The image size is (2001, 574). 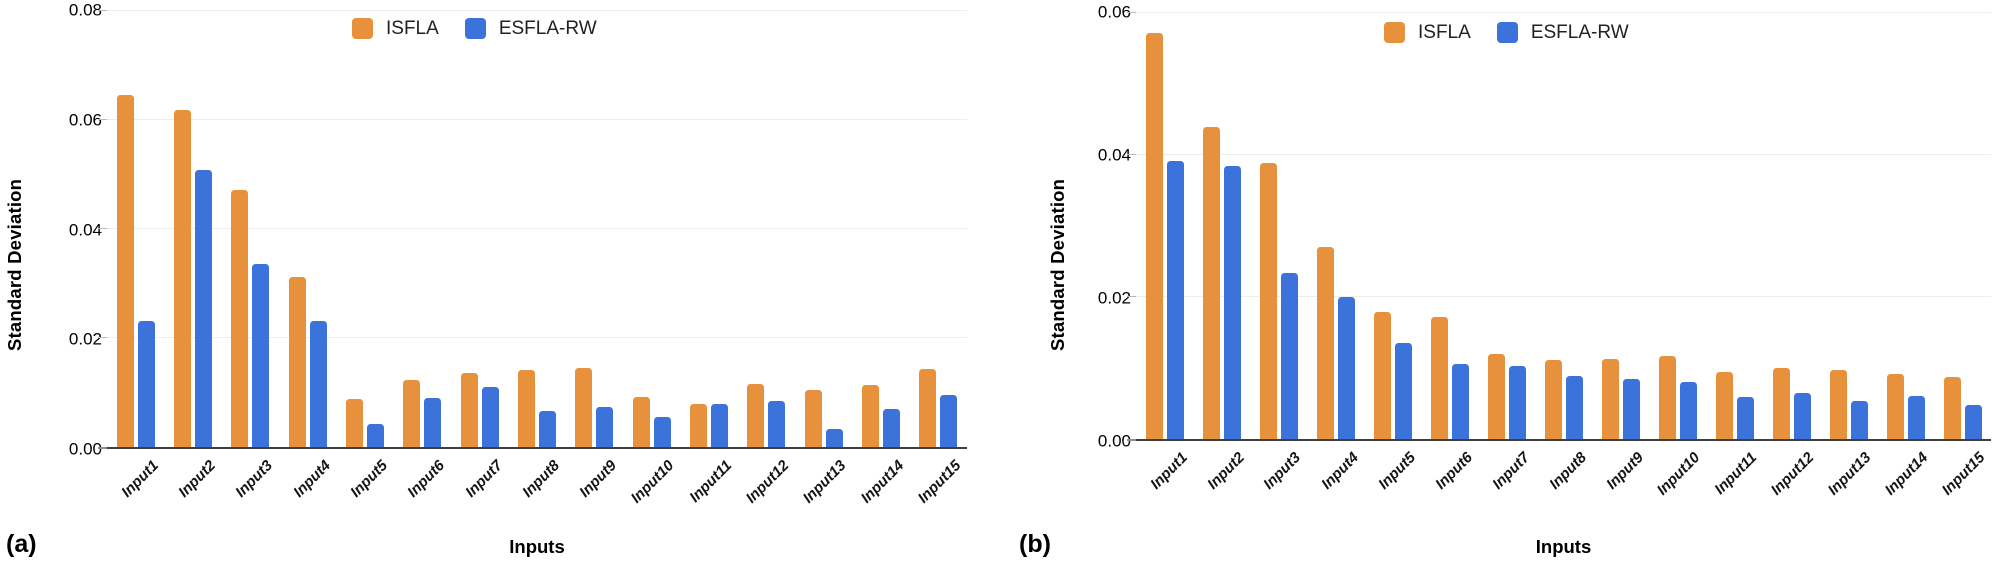 What do you see at coordinates (318, 384) in the screenshot?
I see `bar-esfla-rw-input4` at bounding box center [318, 384].